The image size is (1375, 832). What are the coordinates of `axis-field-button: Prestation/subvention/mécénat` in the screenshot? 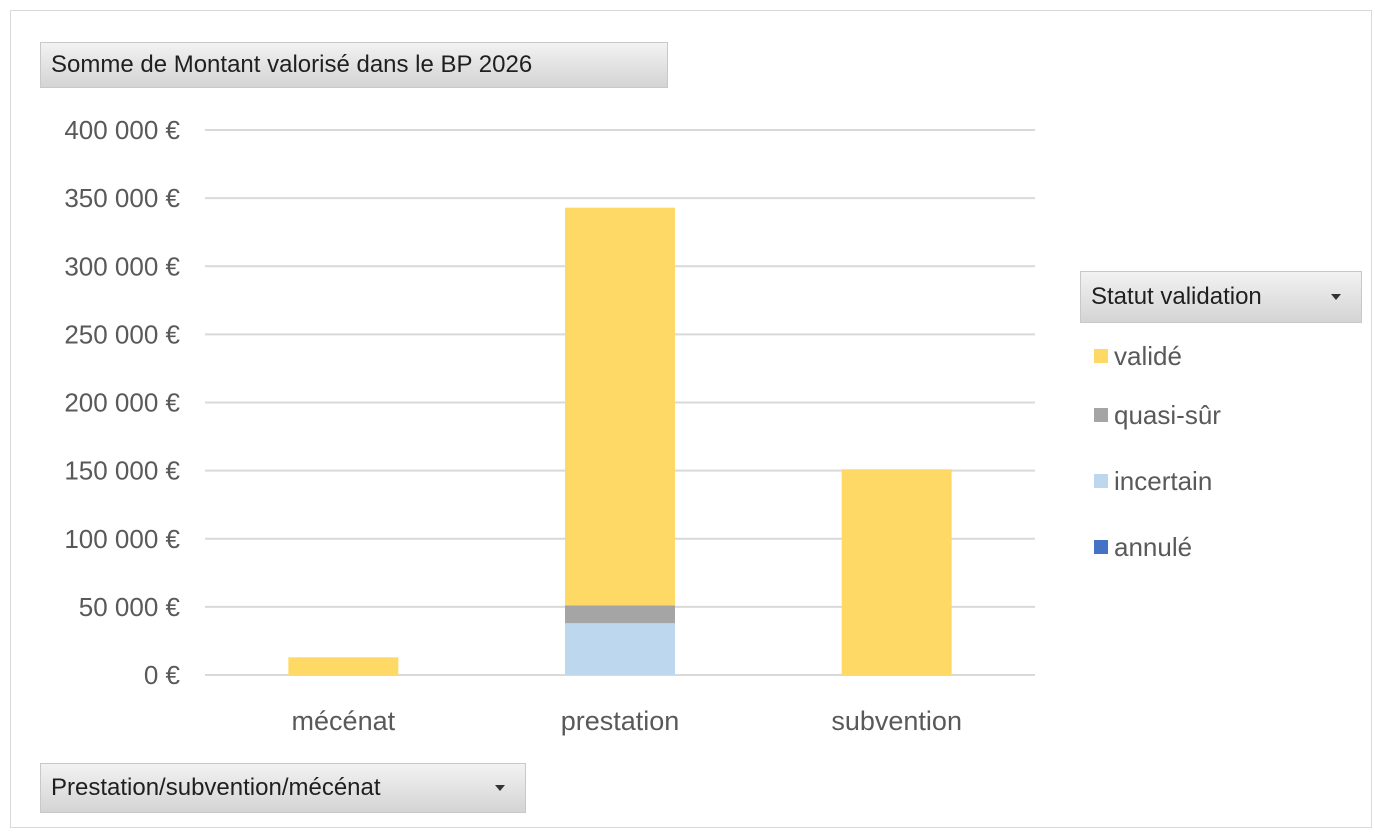 It's located at (283, 788).